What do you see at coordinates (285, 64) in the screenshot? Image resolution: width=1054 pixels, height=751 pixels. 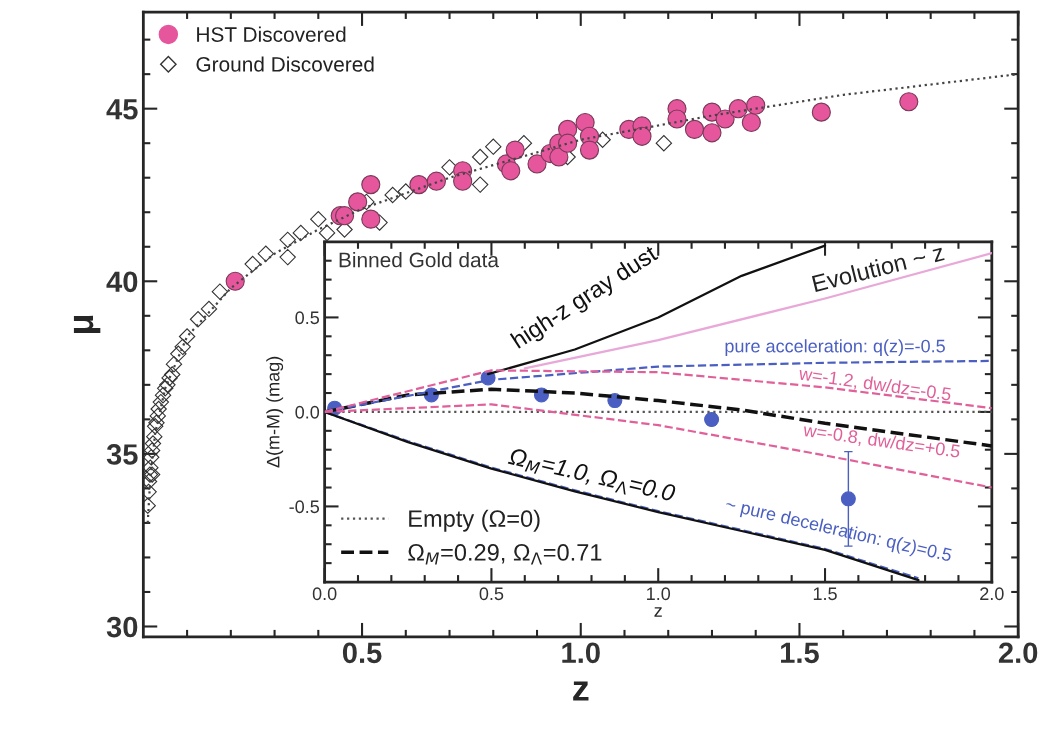 I see `legend-label: Ground Discovered` at bounding box center [285, 64].